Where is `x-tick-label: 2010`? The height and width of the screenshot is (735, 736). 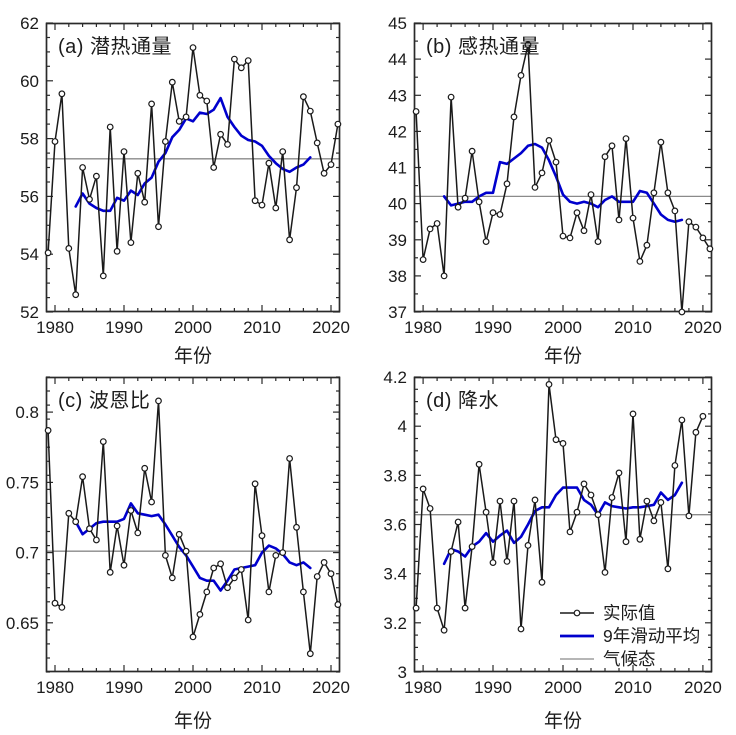 x-tick-label: 2010 is located at coordinates (262, 327).